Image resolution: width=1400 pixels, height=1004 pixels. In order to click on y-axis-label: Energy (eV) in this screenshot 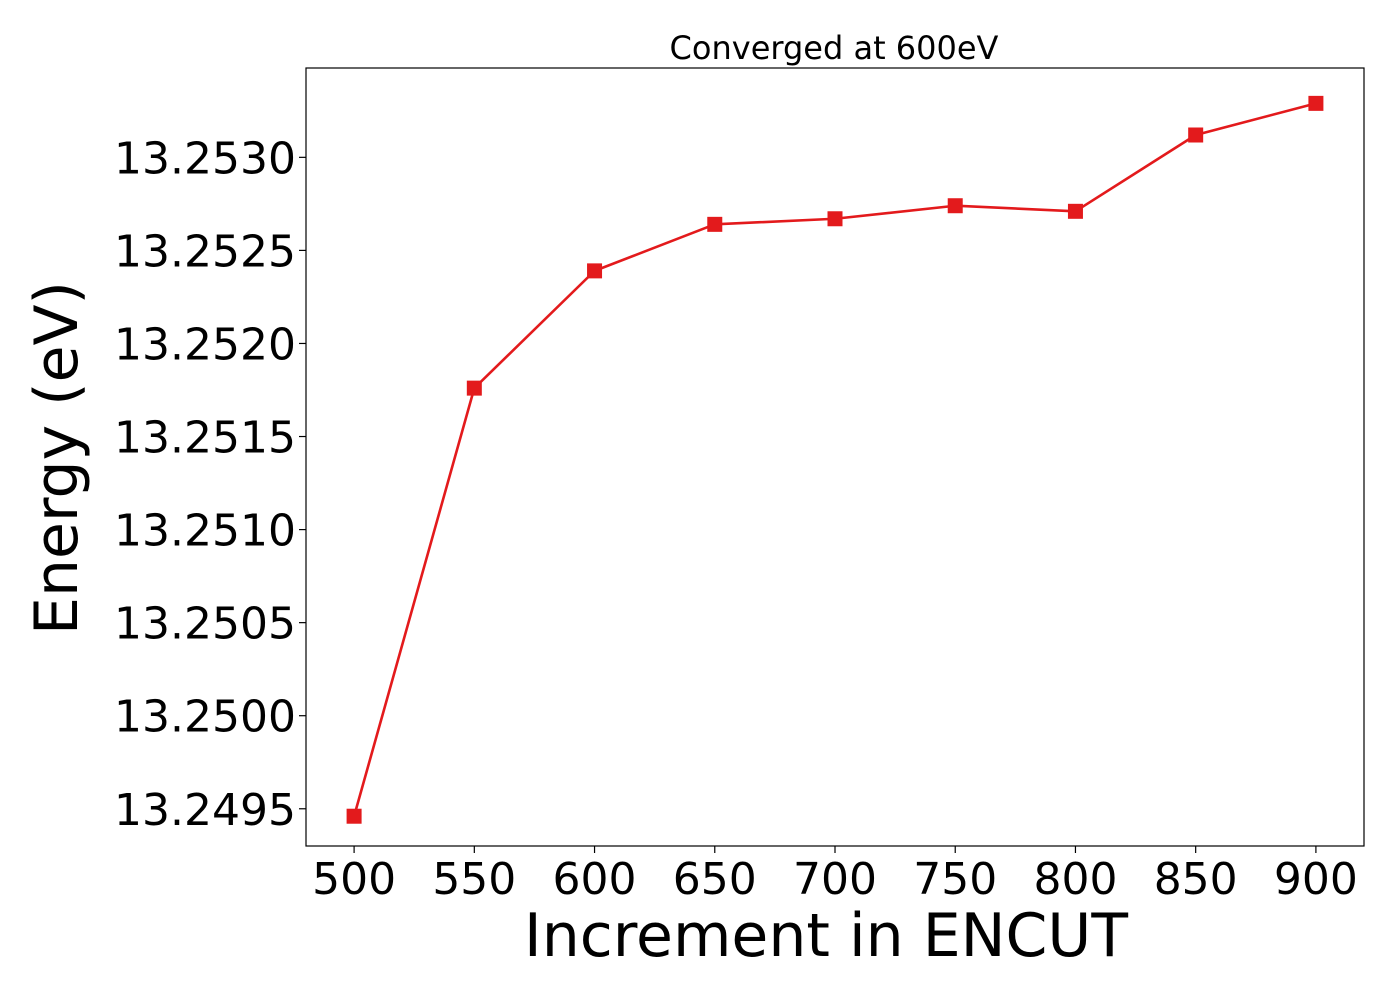, I will do `click(57, 458)`.